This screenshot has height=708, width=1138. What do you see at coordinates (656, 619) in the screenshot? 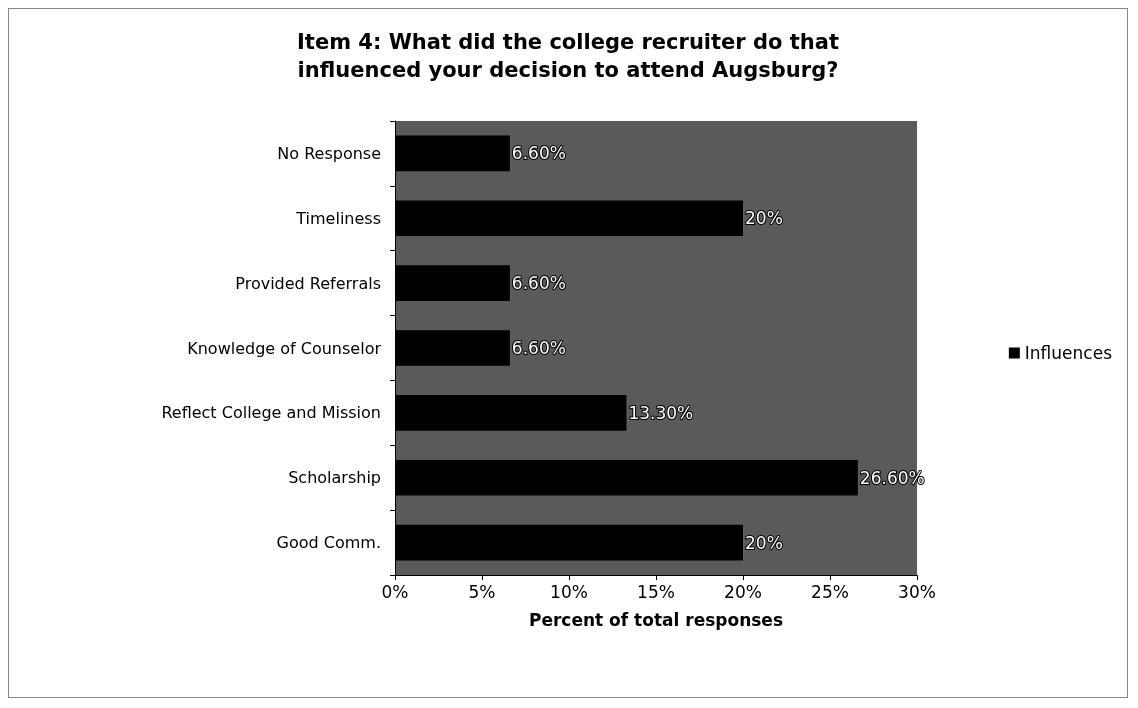
I see `x-axis-title: Percent of total responses` at bounding box center [656, 619].